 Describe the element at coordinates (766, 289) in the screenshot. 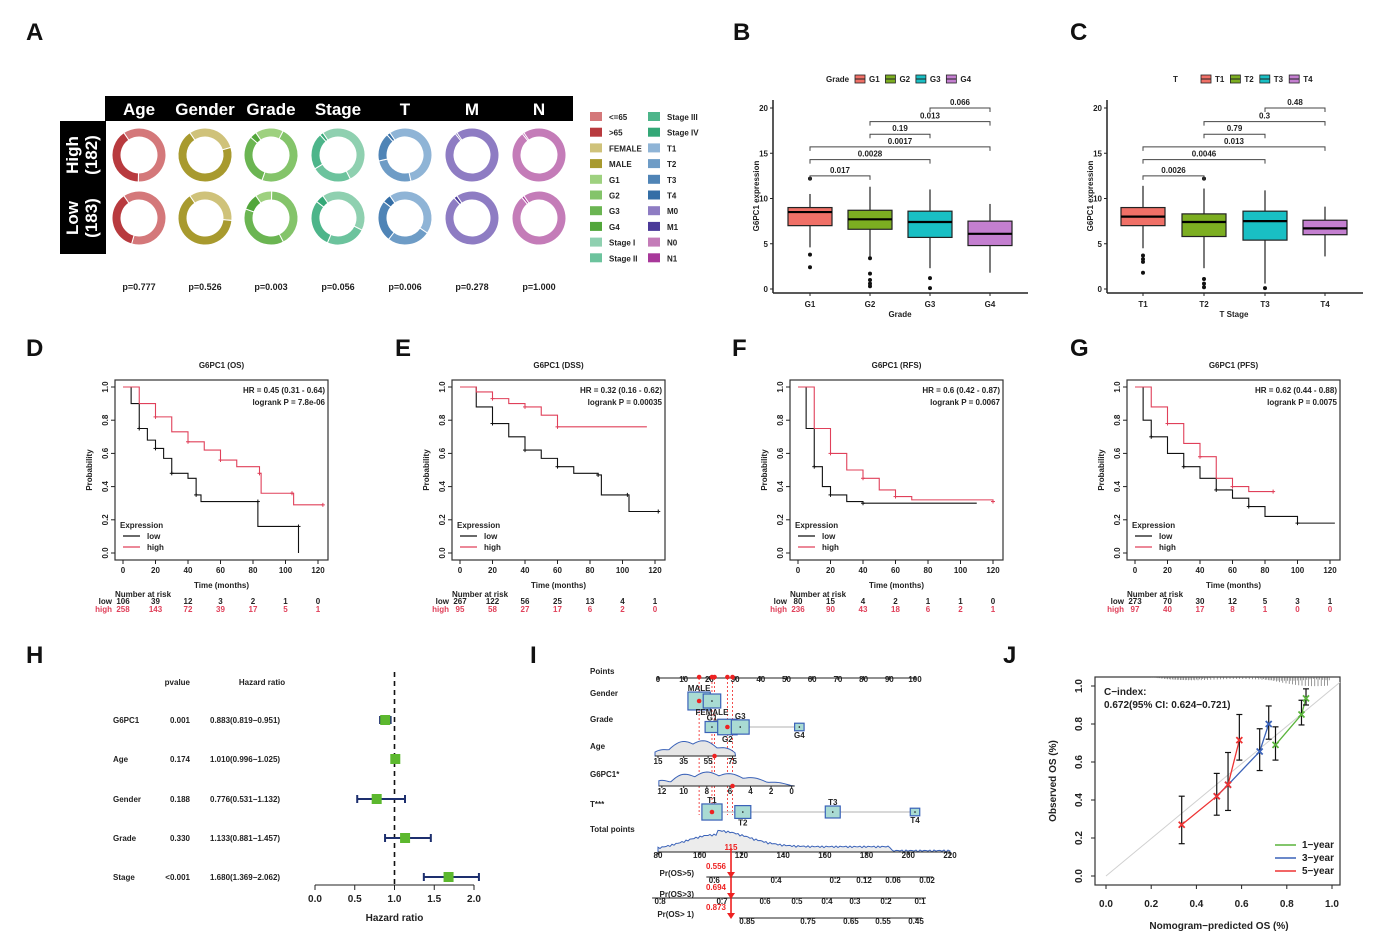

I see `y-tick-label: 0` at that location.